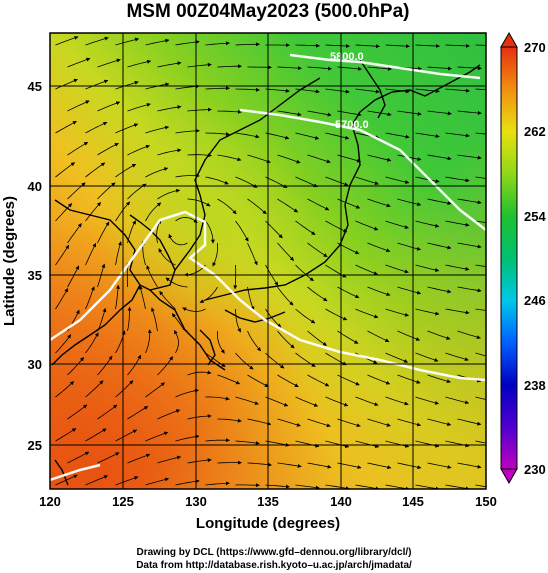  Describe the element at coordinates (196, 501) in the screenshot. I see `x-tick-label: 130` at that location.